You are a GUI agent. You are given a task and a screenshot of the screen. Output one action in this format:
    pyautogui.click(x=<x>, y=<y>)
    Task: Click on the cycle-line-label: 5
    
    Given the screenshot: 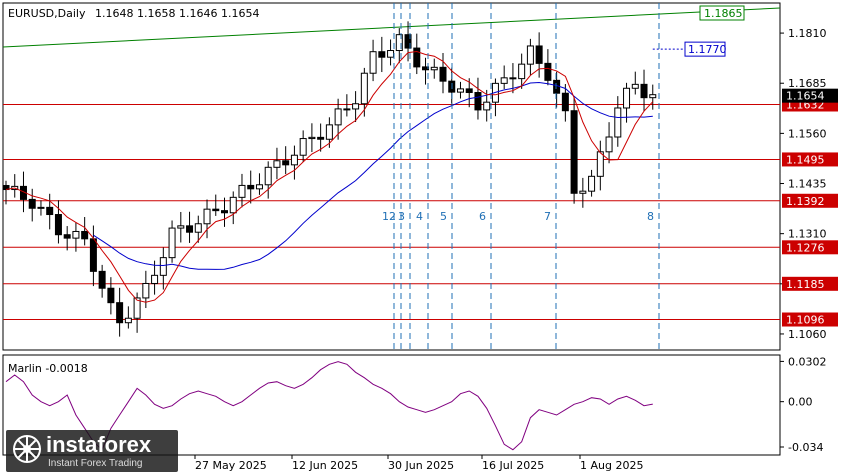 What is the action you would take?
    pyautogui.click(x=443, y=216)
    